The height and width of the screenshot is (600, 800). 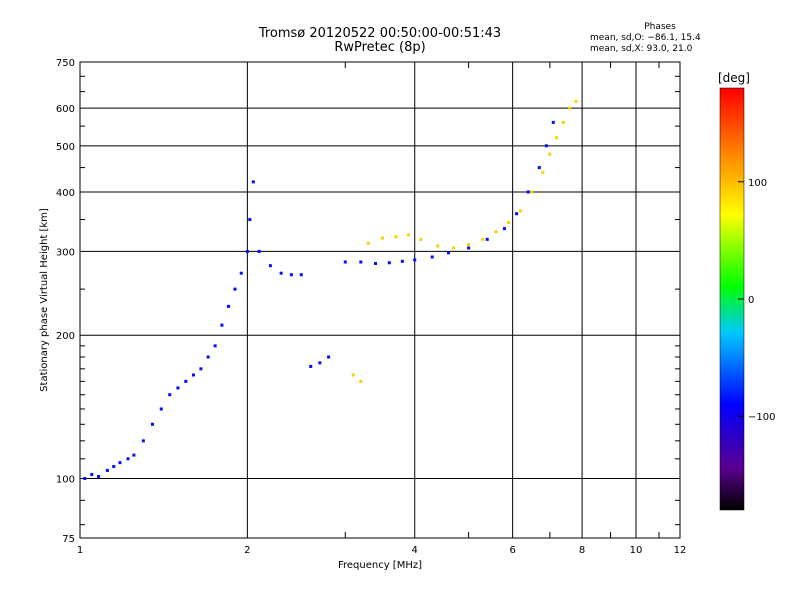 I want to click on colorbar-tick-label: −100, so click(x=761, y=417).